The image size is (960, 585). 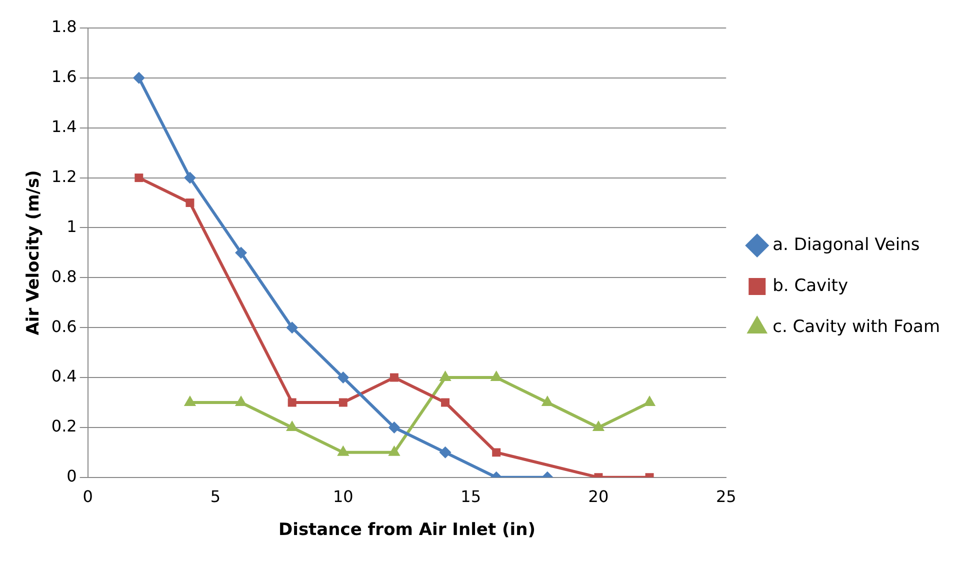 I want to click on y-tick-label: 1.4, so click(x=64, y=126).